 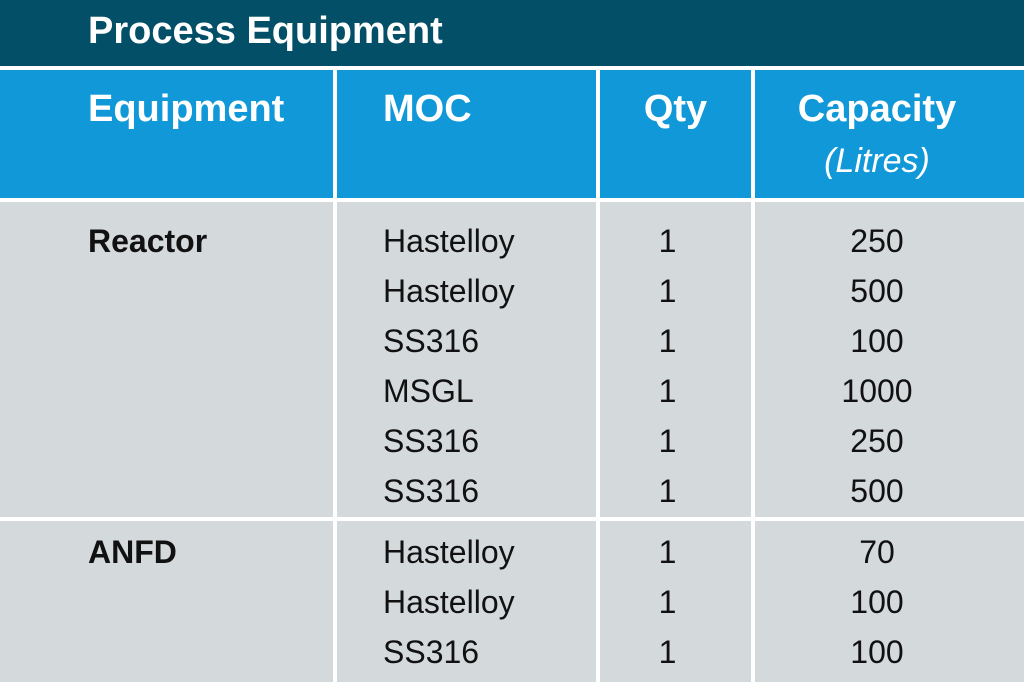 I want to click on header-capacity-unit: (Litres), so click(x=877, y=161).